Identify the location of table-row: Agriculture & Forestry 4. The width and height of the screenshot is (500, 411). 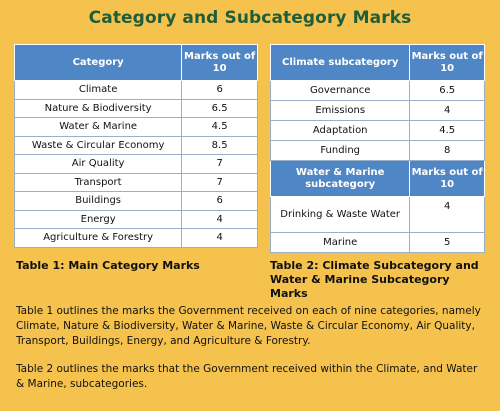
(135, 238).